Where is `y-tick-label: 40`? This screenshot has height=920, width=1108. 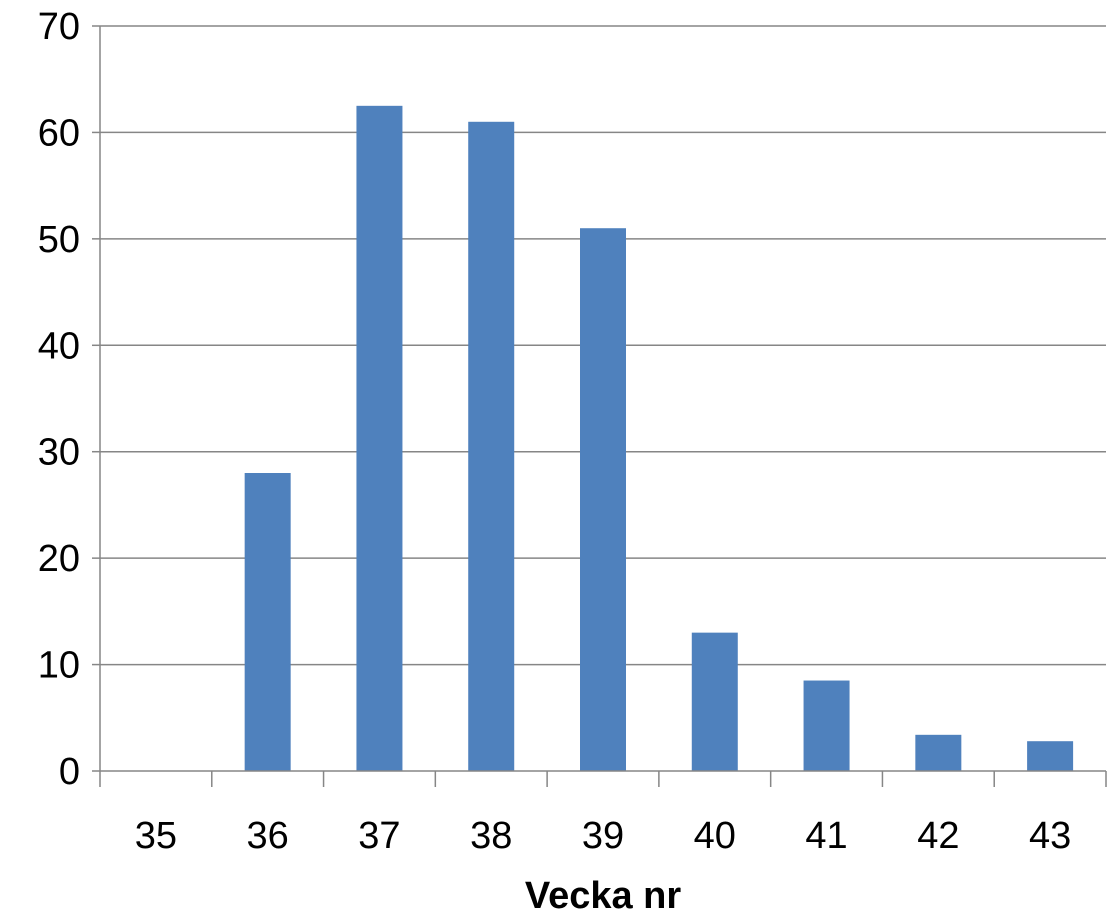 y-tick-label: 40 is located at coordinates (59, 346).